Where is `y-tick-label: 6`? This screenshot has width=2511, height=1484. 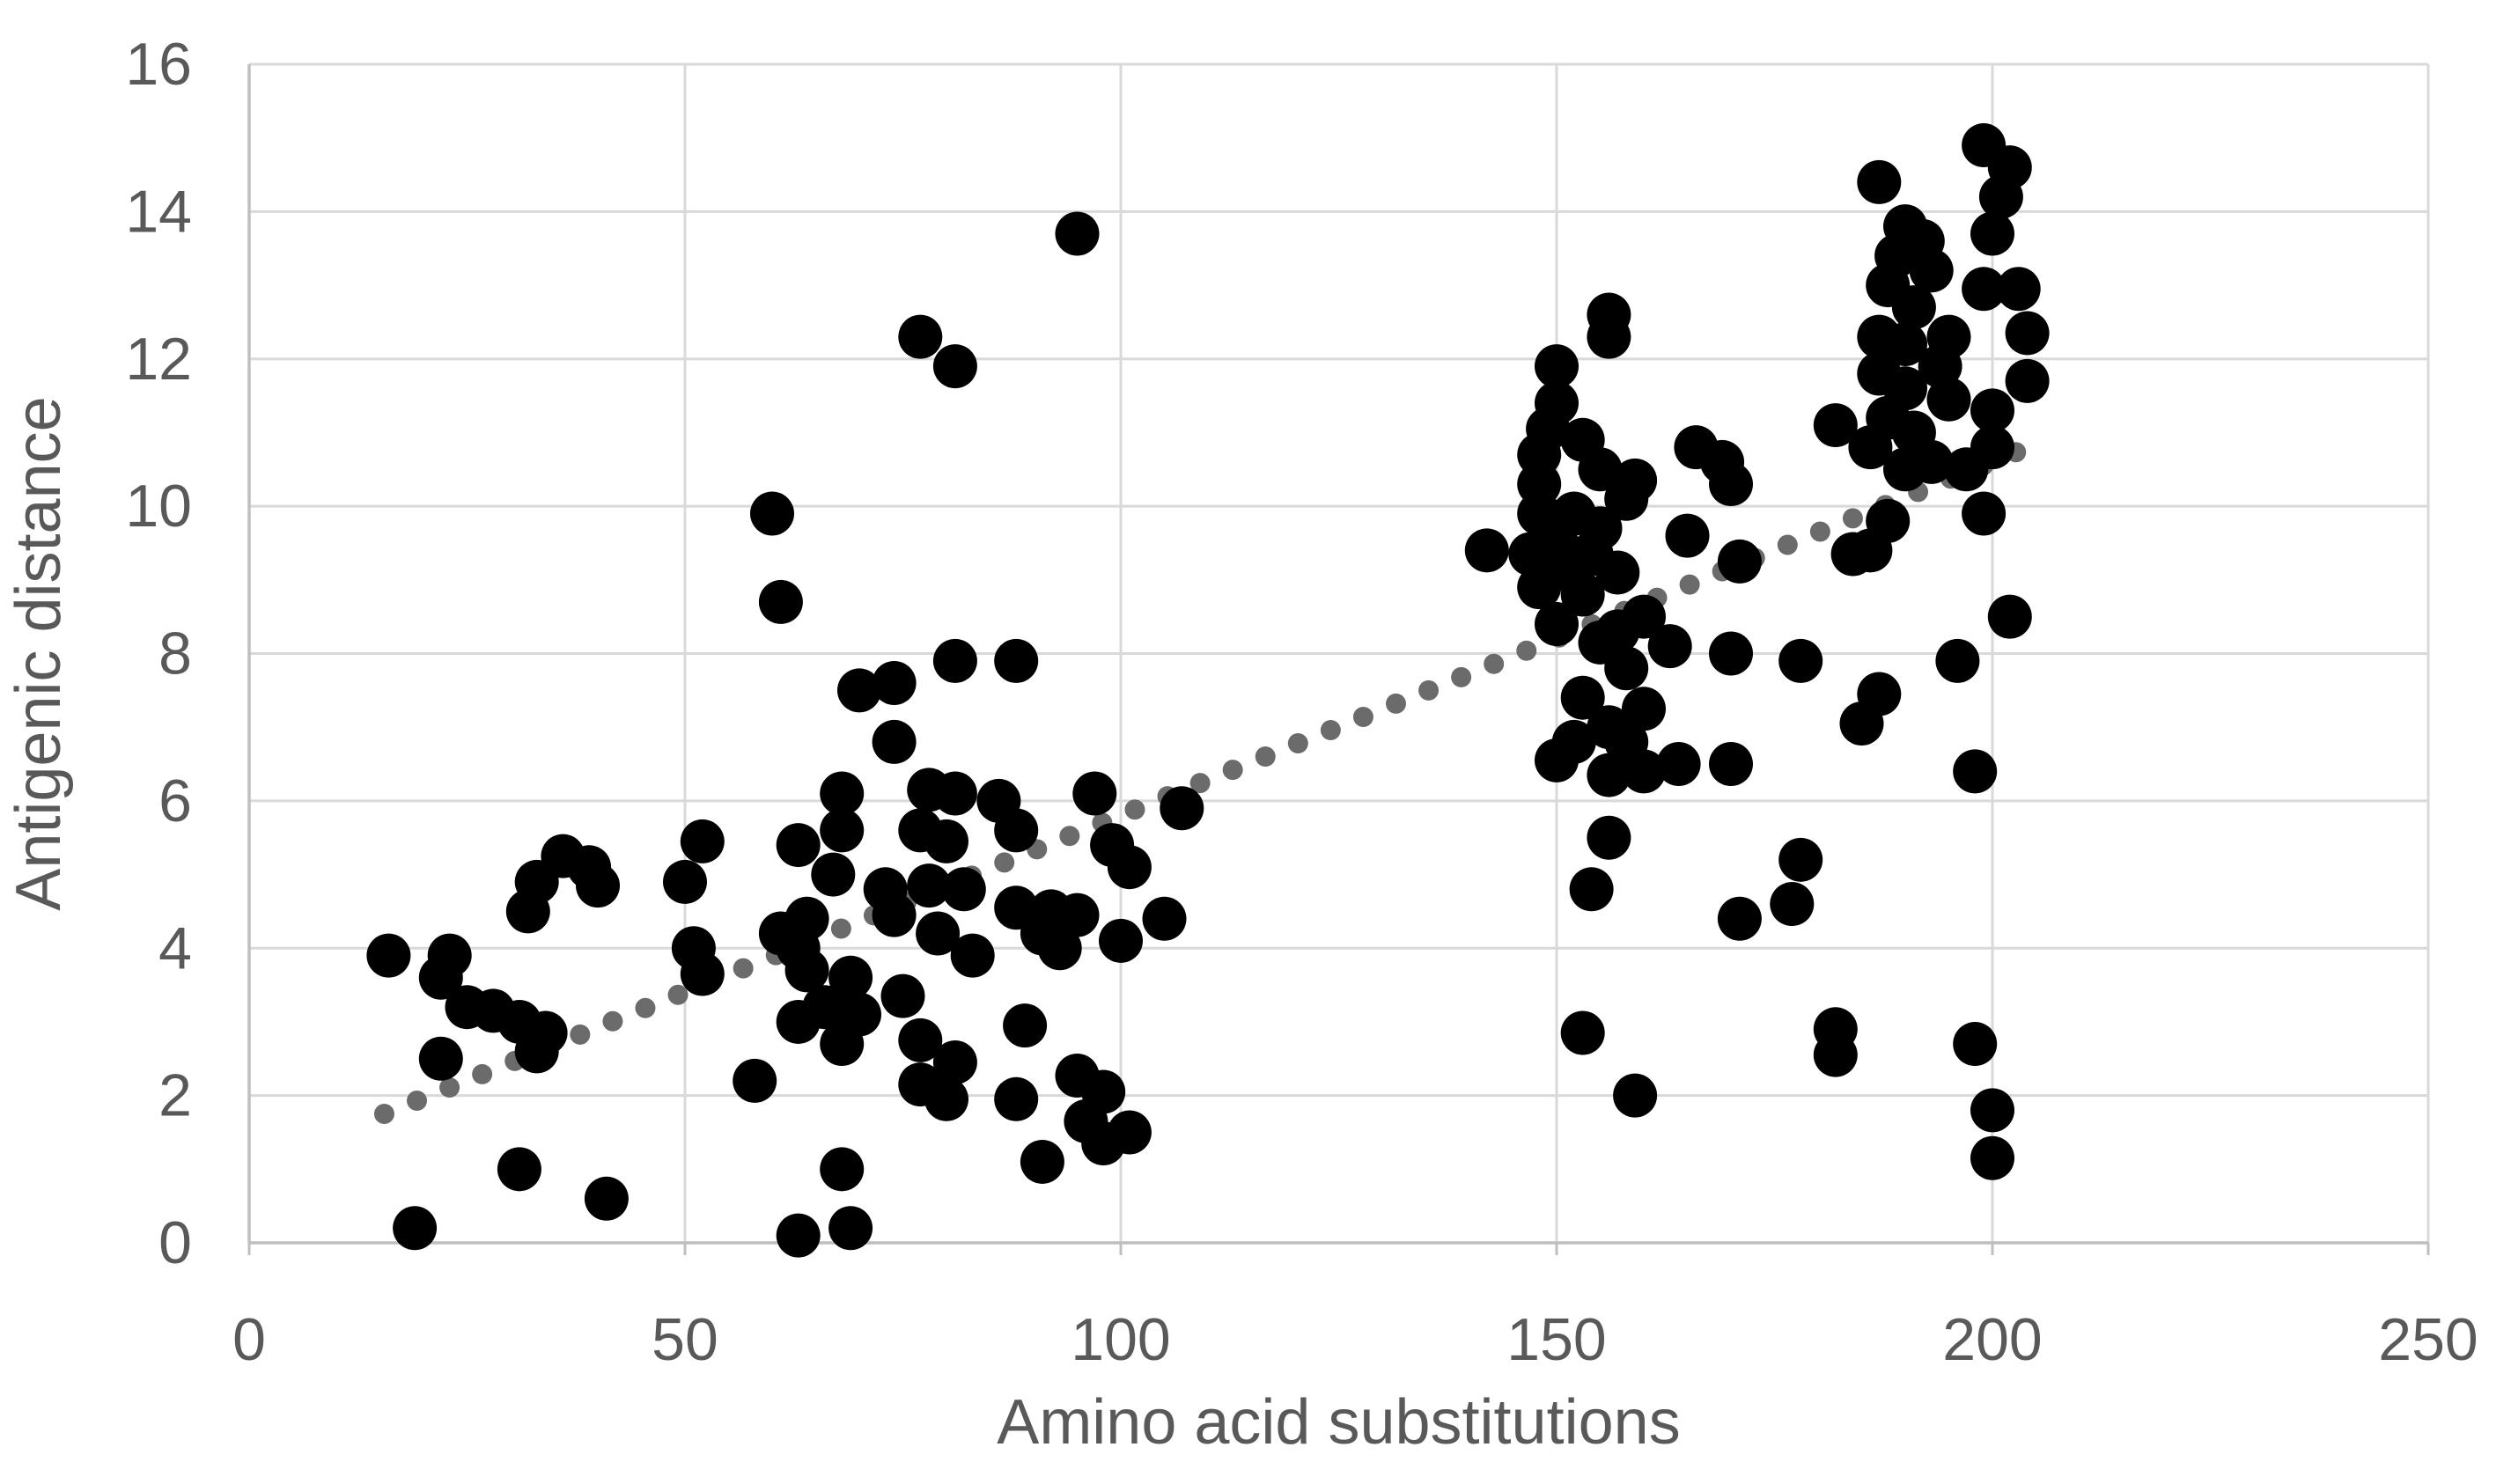 y-tick-label: 6 is located at coordinates (175, 801).